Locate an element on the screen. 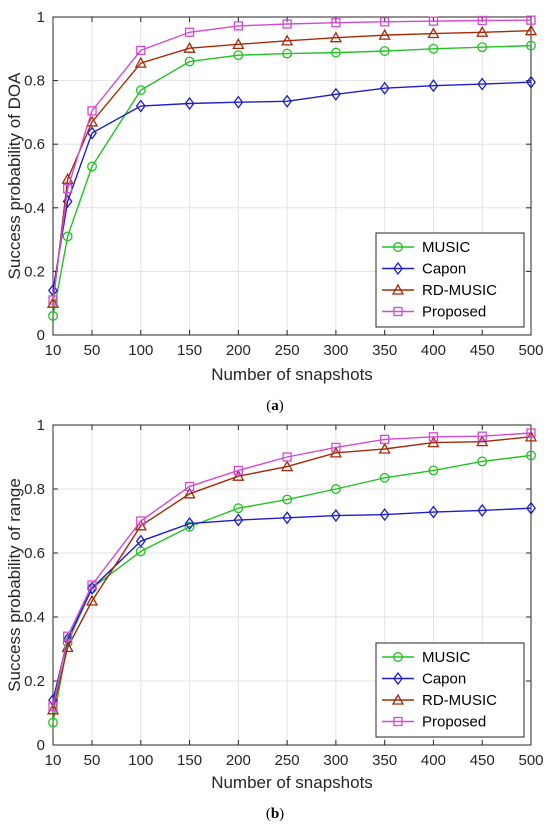 Image resolution: width=550 pixels, height=829 pixels. x-tick-label: 400 is located at coordinates (433, 760).